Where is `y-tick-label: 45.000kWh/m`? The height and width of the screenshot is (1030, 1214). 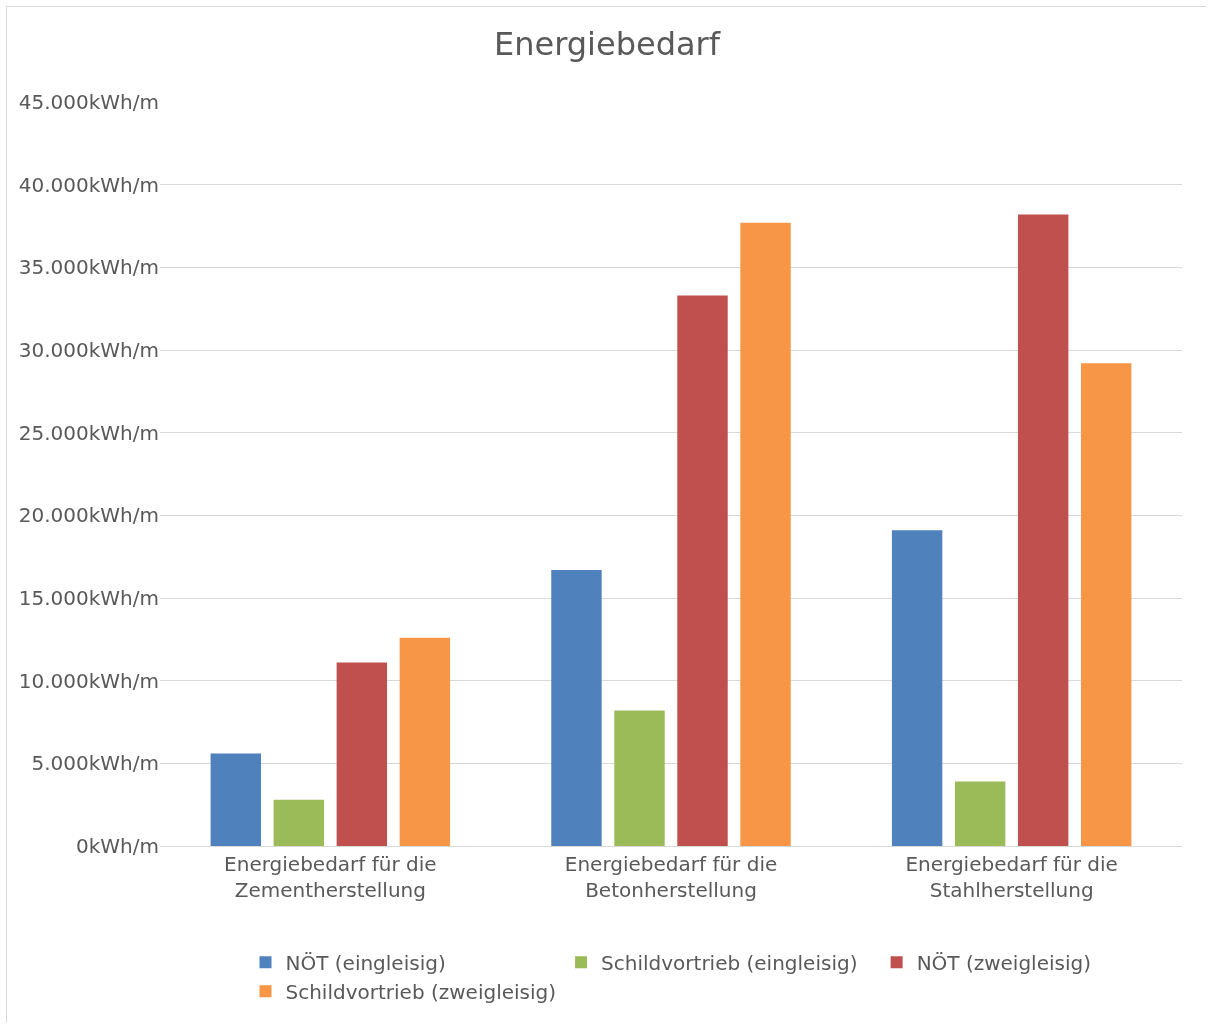
y-tick-label: 45.000kWh/m is located at coordinates (88, 102).